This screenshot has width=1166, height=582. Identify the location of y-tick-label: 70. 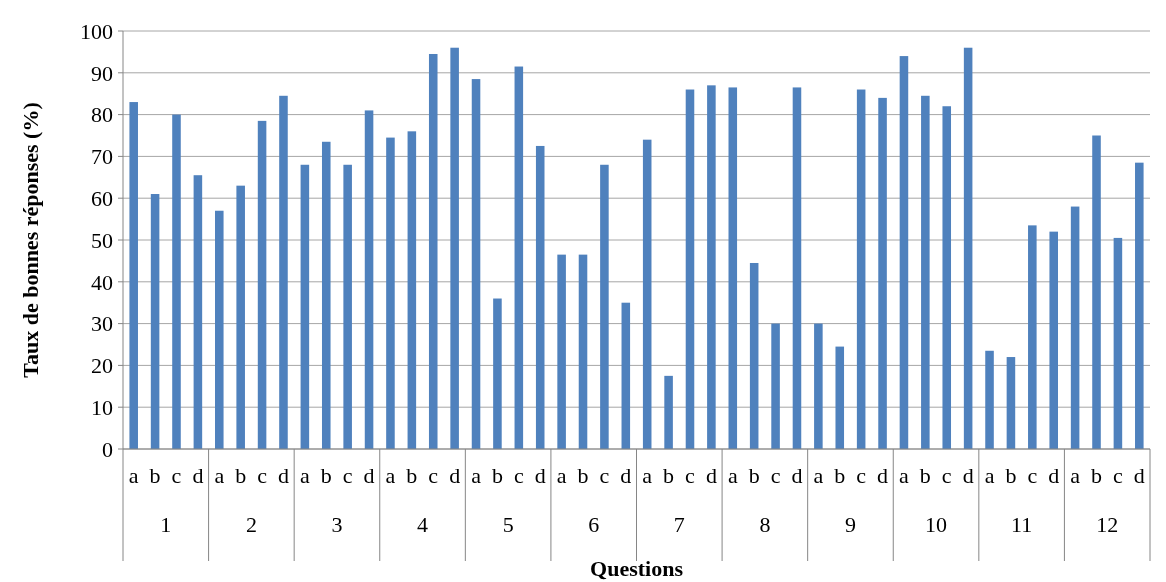
(102, 157).